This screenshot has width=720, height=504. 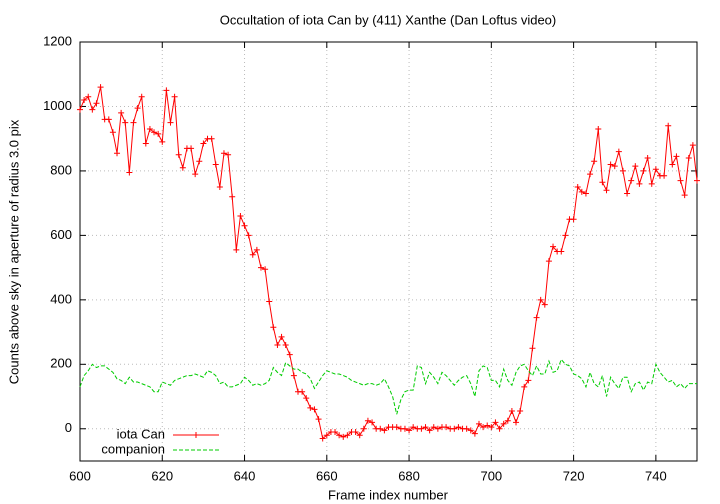 I want to click on x-tick-label: 720, so click(x=574, y=475).